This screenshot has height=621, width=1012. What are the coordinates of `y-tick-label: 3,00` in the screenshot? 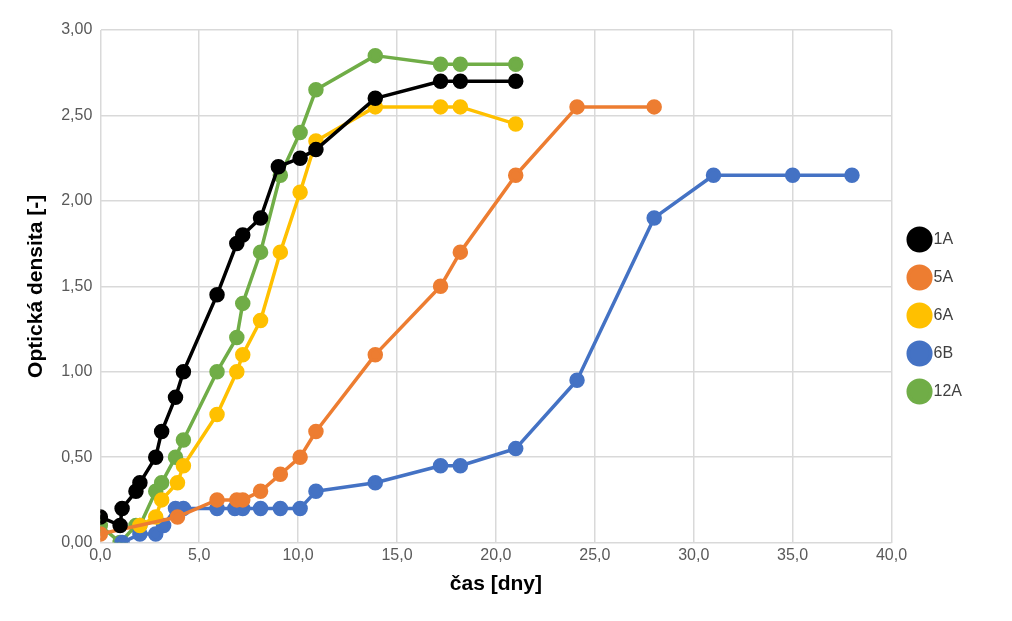 It's located at (77, 29).